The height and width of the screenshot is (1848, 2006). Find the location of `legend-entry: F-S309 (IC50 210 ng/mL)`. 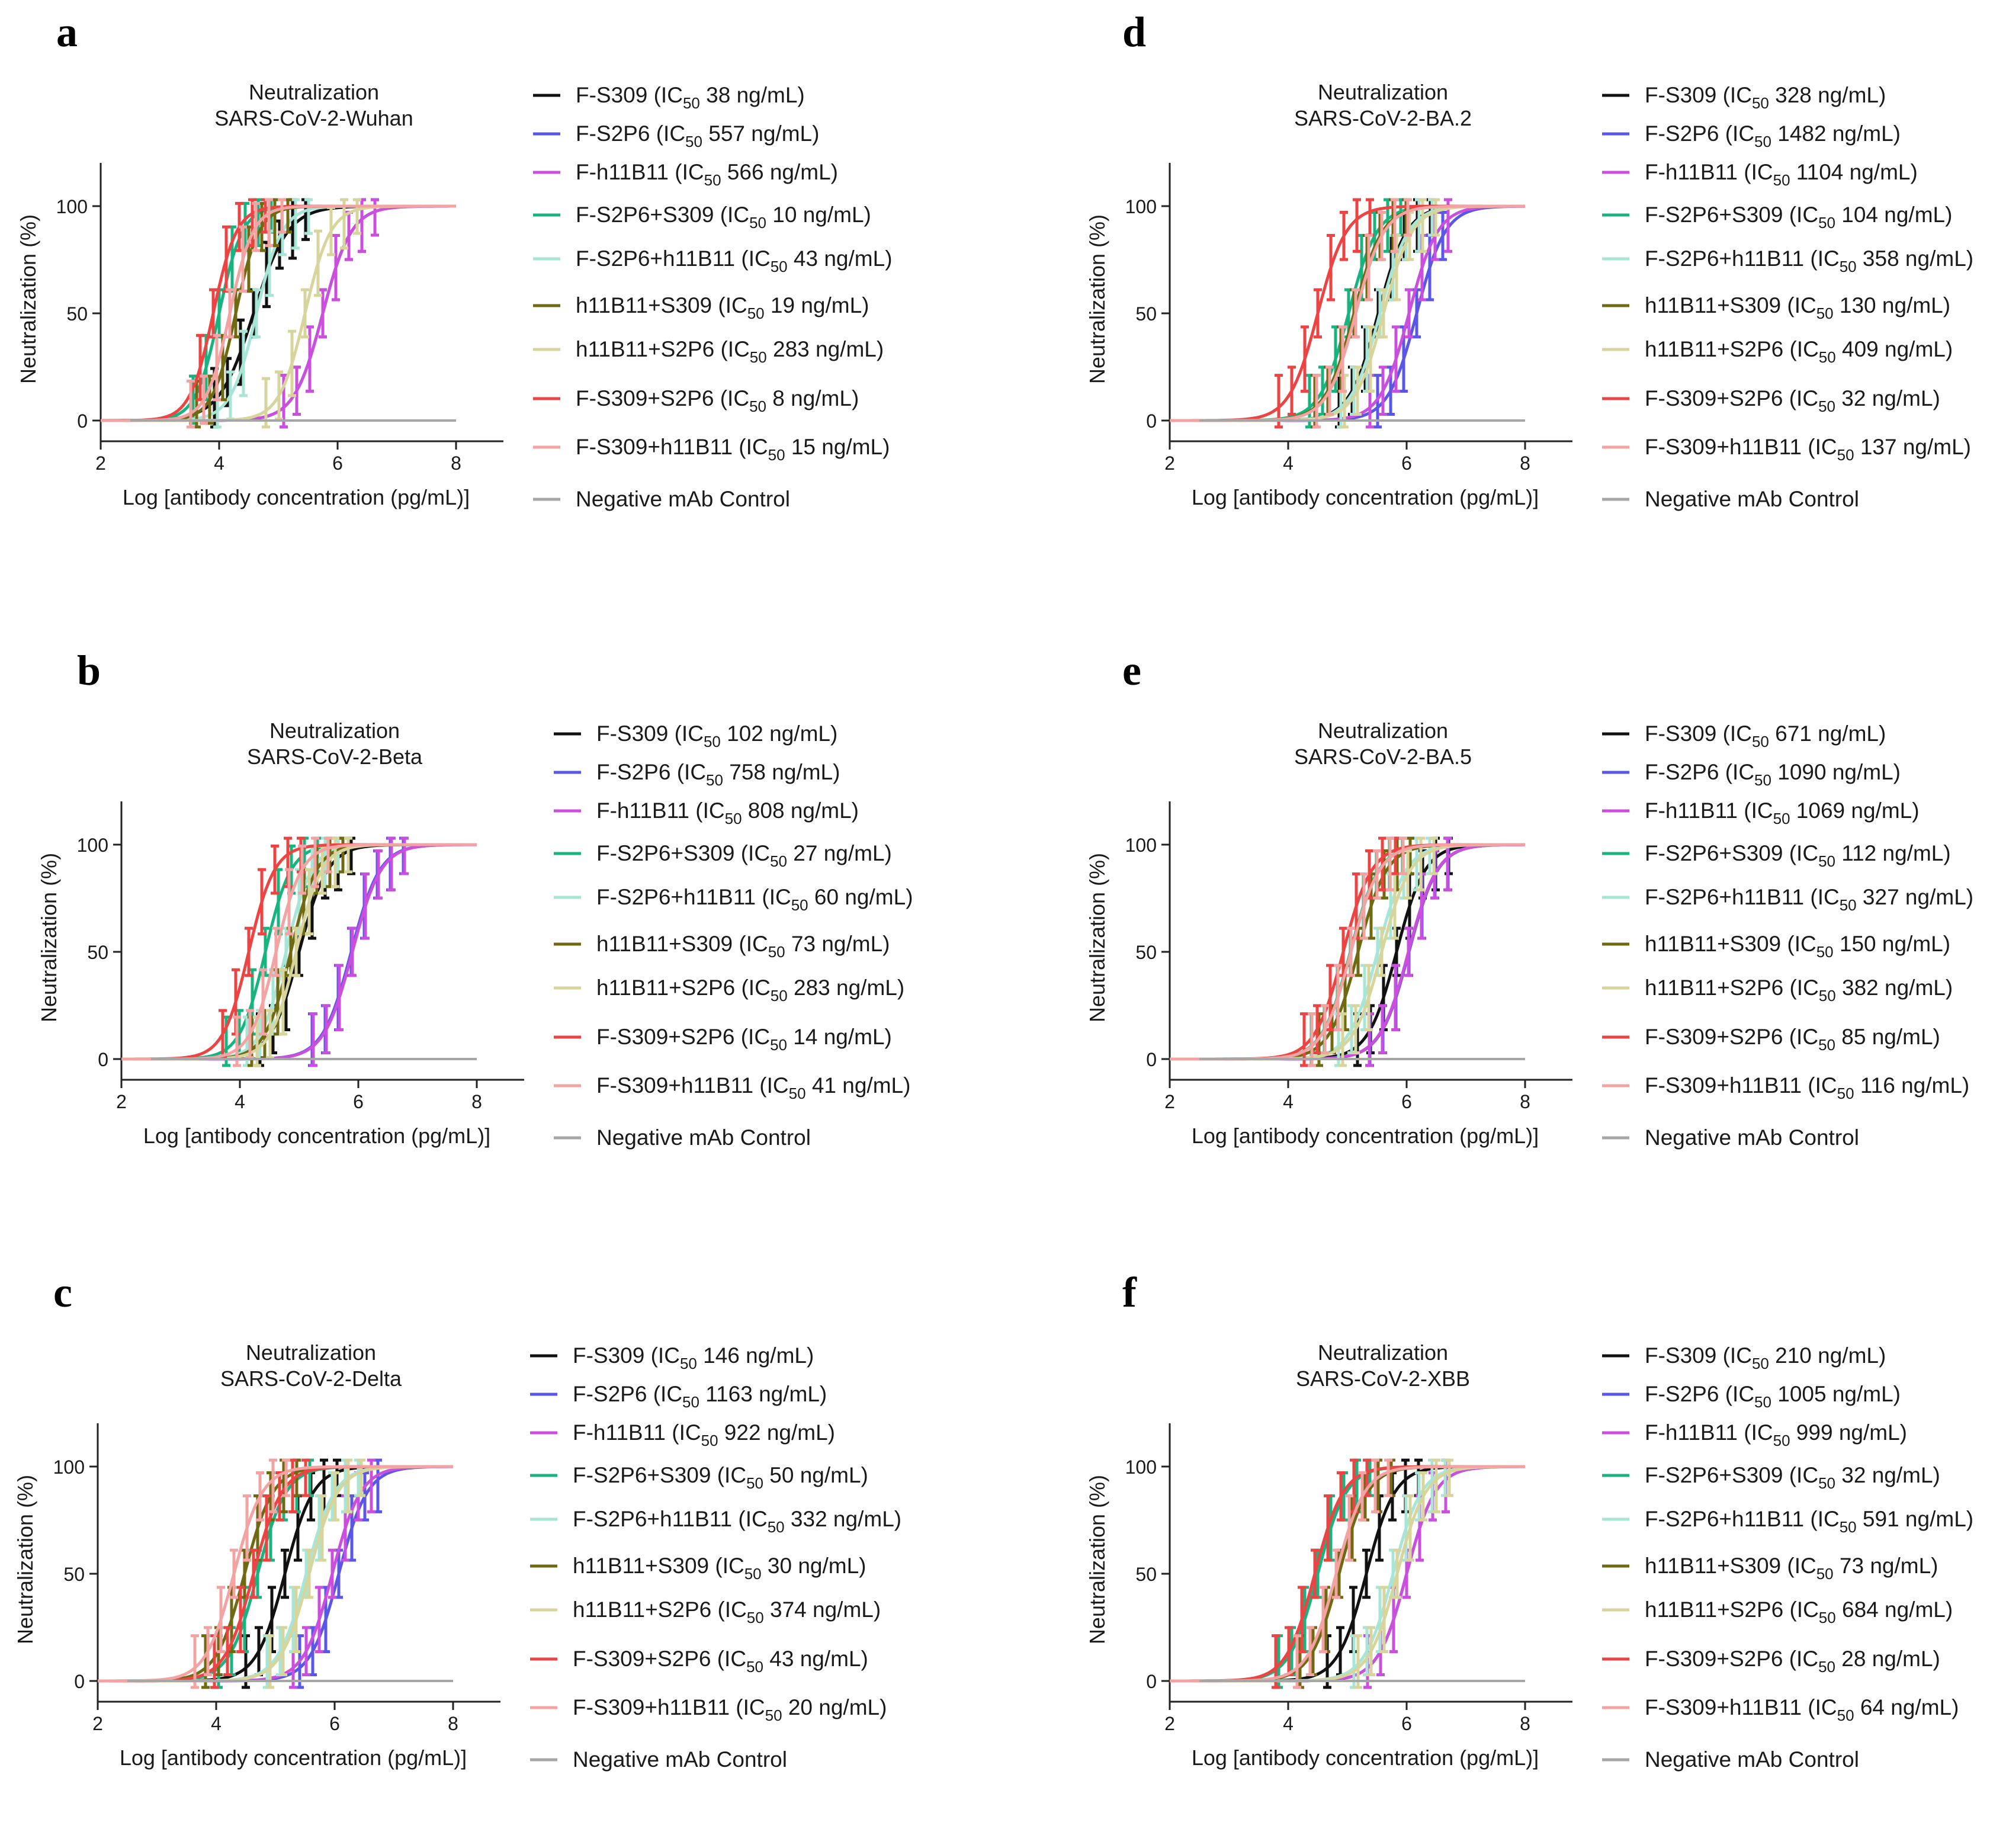

legend-entry: F-S309 (IC50 210 ng/mL) is located at coordinates (1765, 1357).